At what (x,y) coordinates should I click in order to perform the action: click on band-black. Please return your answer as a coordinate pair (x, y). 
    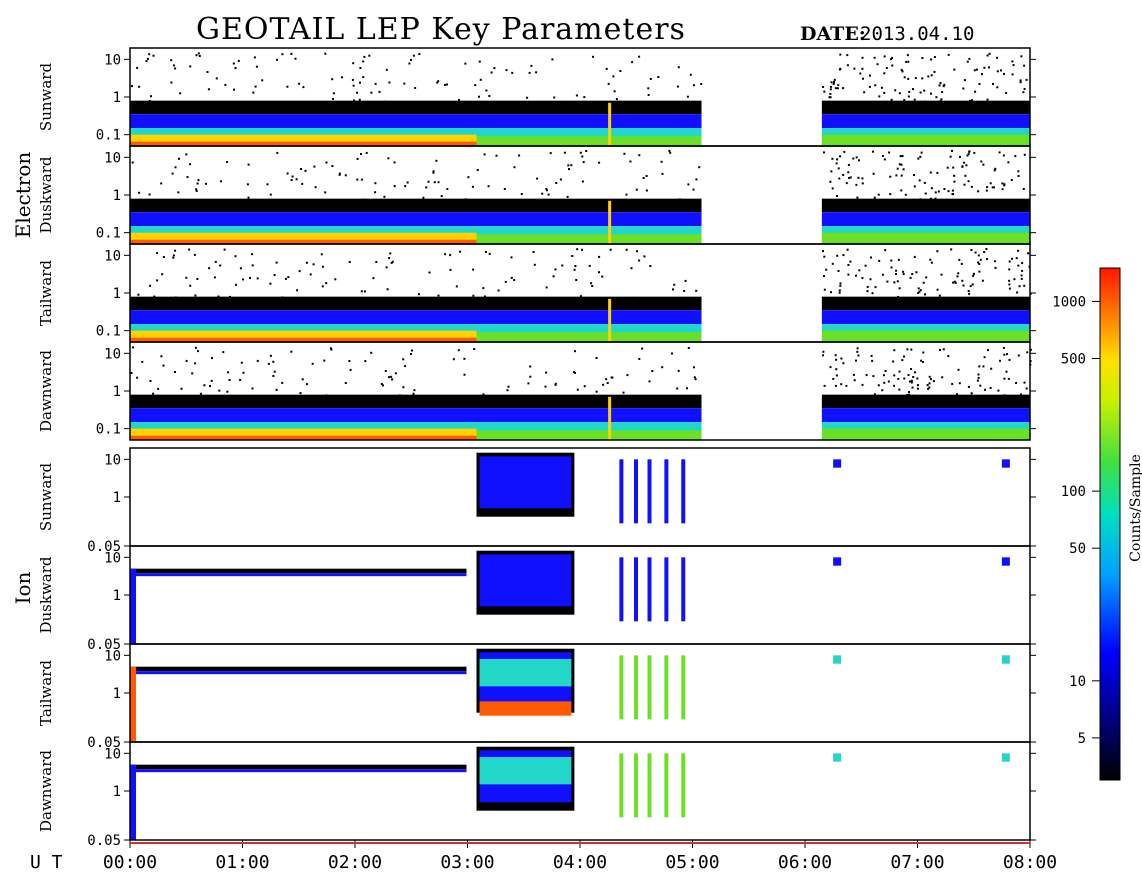
    Looking at the image, I should click on (416, 401).